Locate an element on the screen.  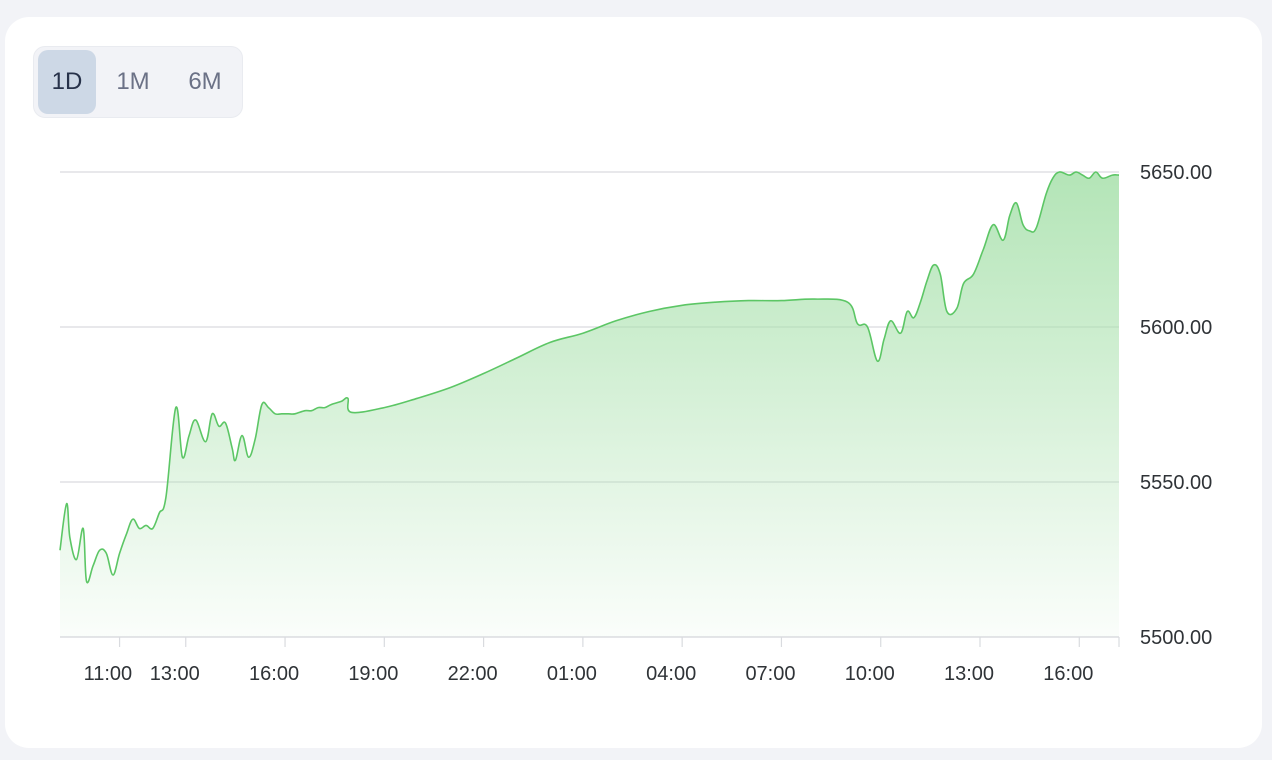
y-tick-label: 5650.00 is located at coordinates (1176, 173).